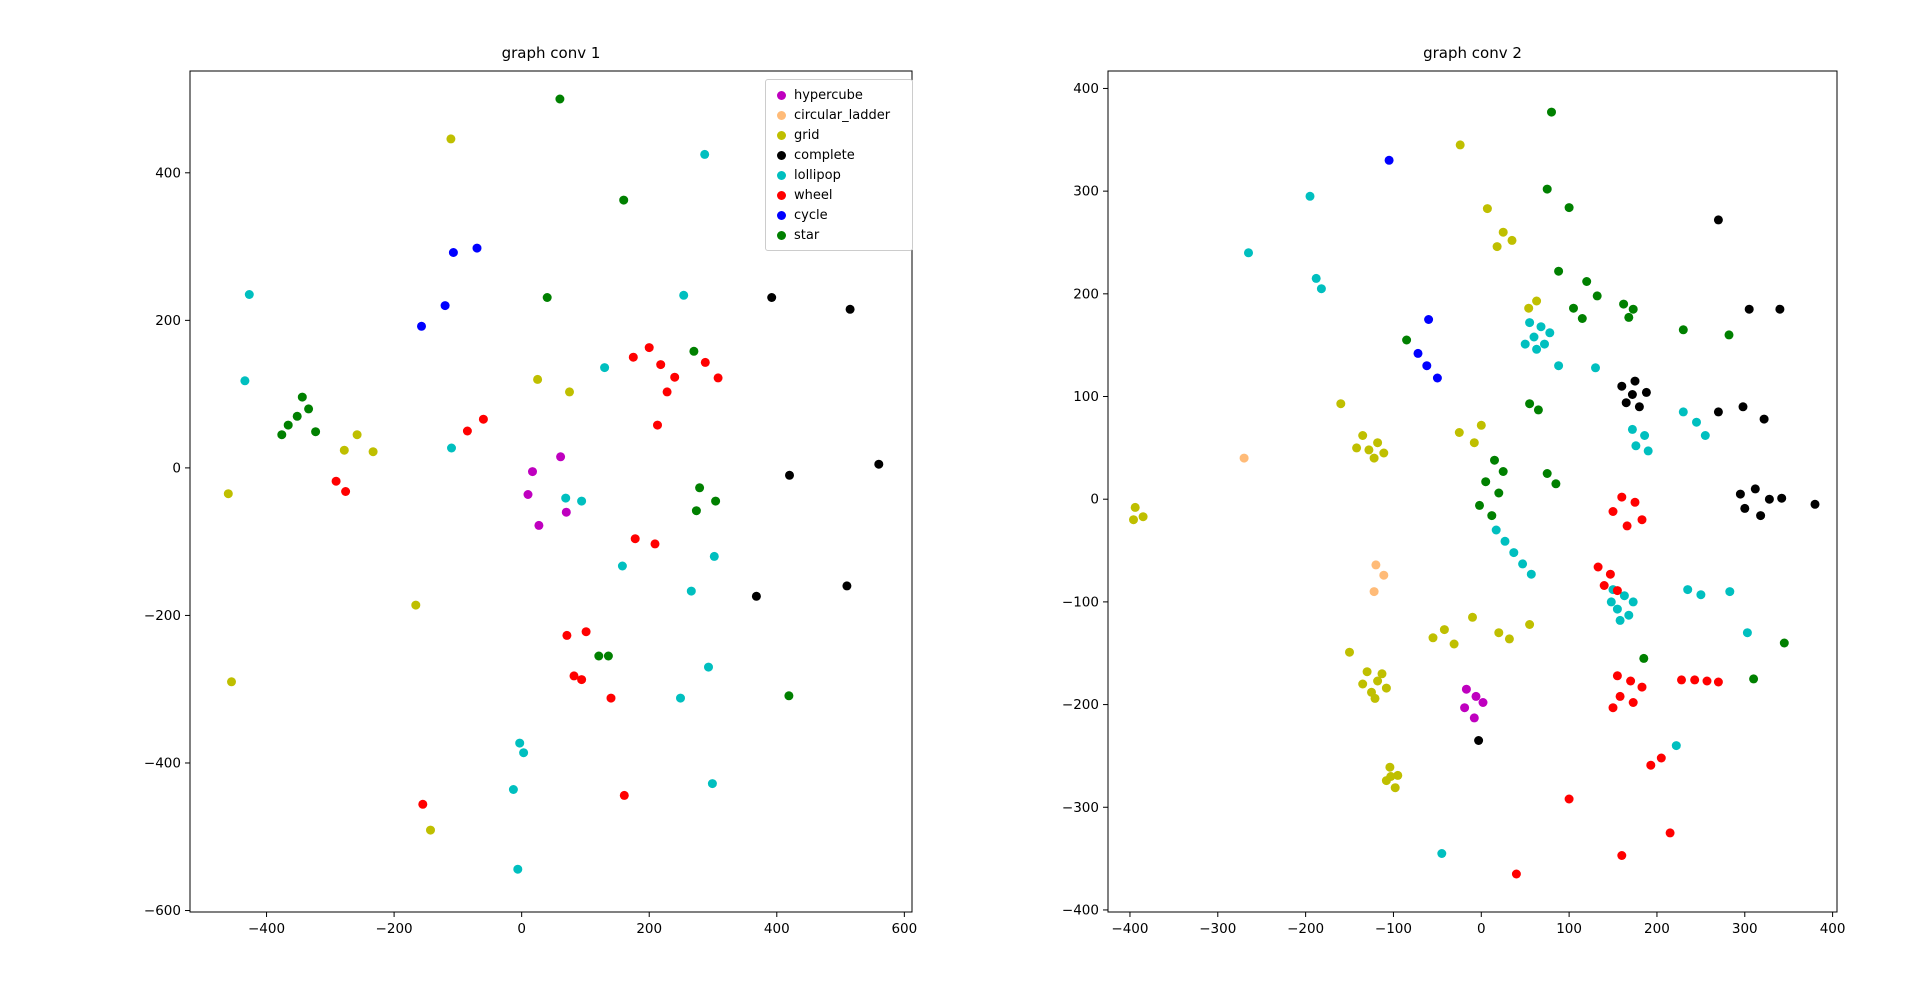 Image resolution: width=1920 pixels, height=1001 pixels. What do you see at coordinates (1305, 929) in the screenshot?
I see `x-tick-label: −200` at bounding box center [1305, 929].